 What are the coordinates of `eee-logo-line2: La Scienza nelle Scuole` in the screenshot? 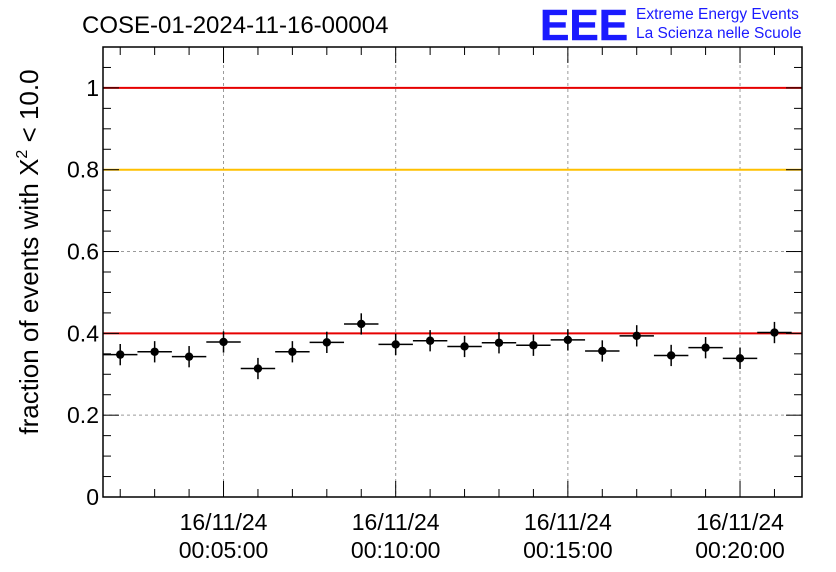 It's located at (718, 33).